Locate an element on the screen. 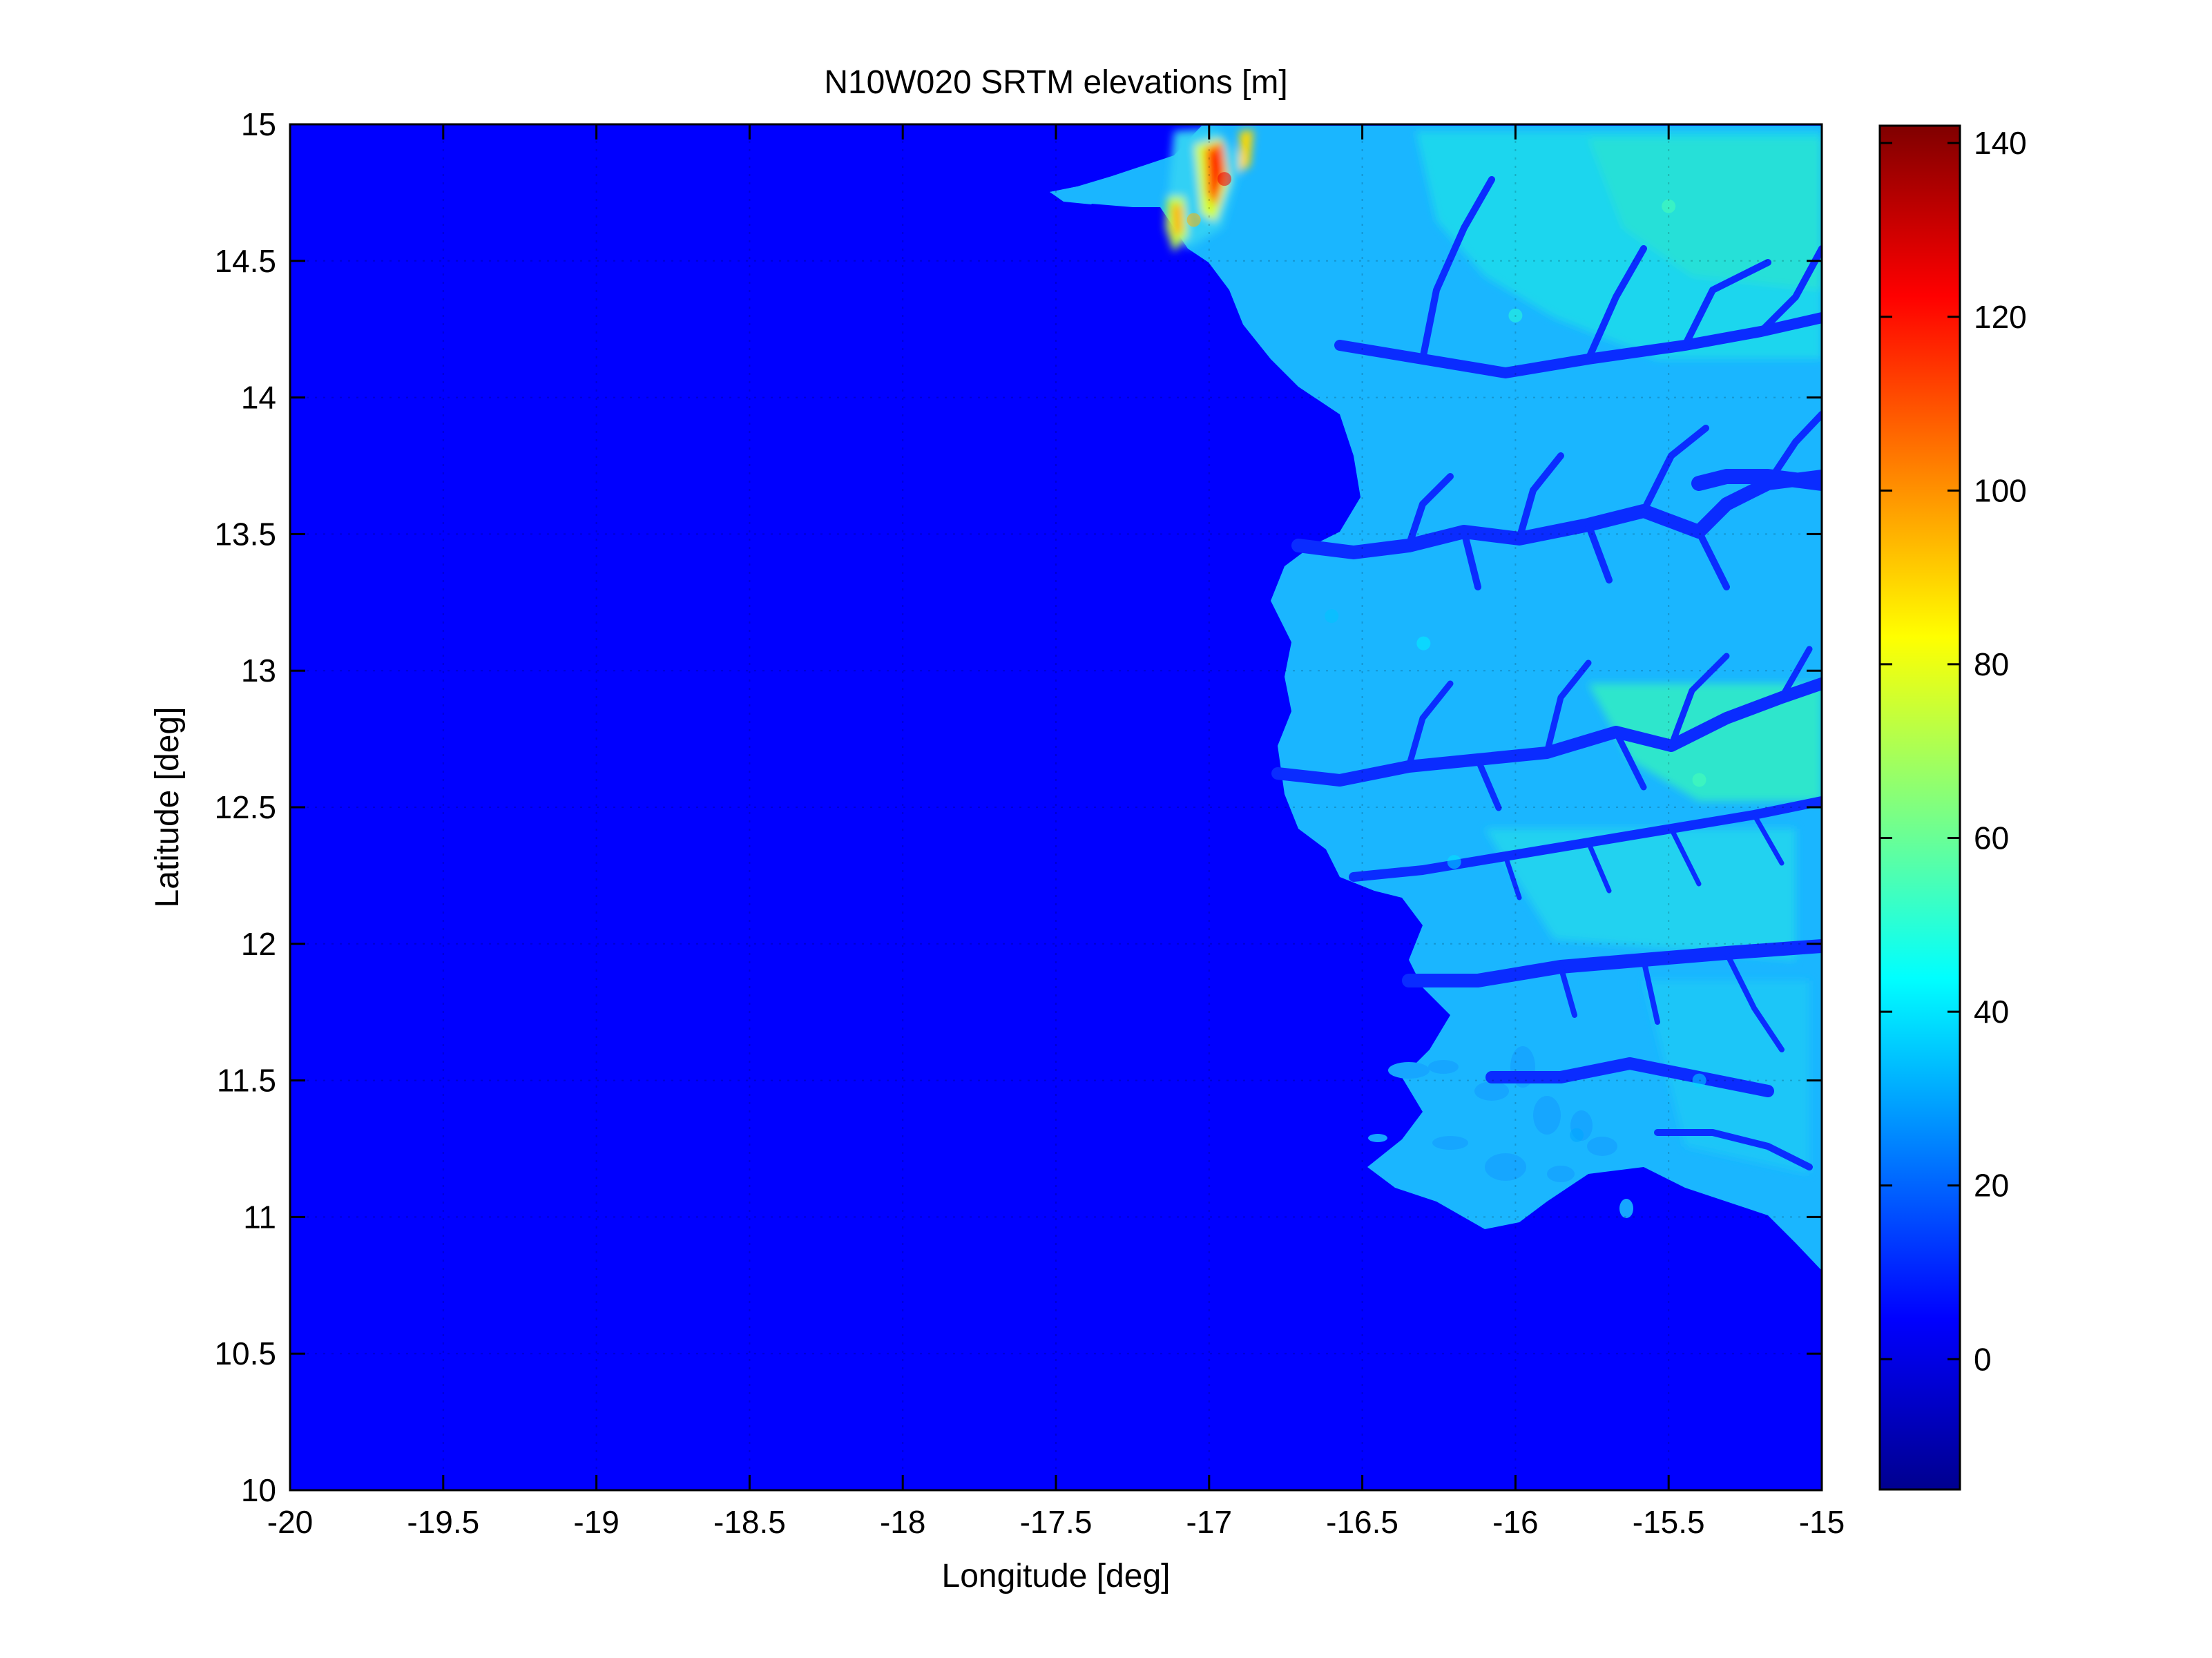 This screenshot has width=2212, height=1658. x-tick-label: -15.5 is located at coordinates (1669, 1522).